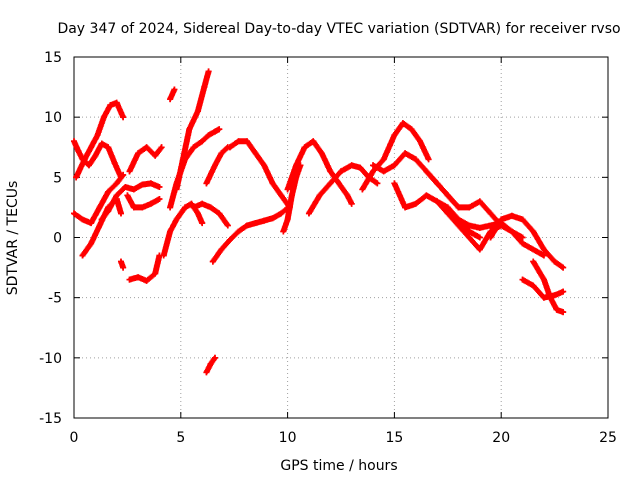 Image resolution: width=640 pixels, height=480 pixels. Describe the element at coordinates (180, 438) in the screenshot. I see `x-tick-label: 5` at that location.